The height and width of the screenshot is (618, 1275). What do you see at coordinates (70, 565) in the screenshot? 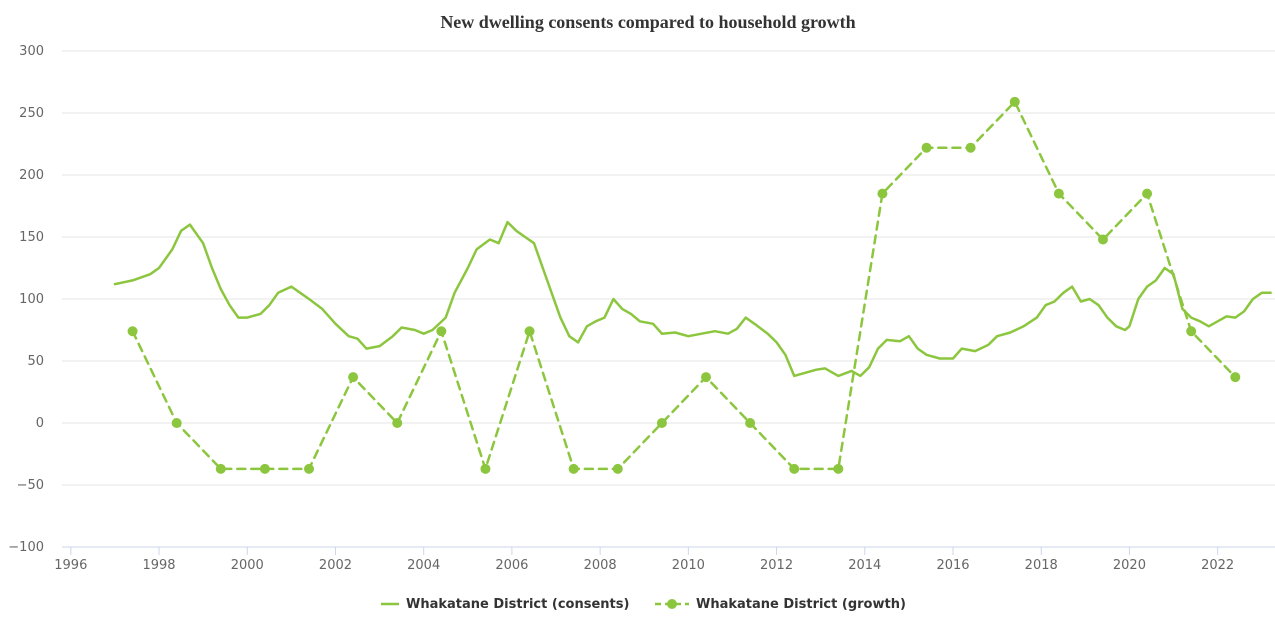
I see `x-tick-label: 1996` at bounding box center [70, 565].